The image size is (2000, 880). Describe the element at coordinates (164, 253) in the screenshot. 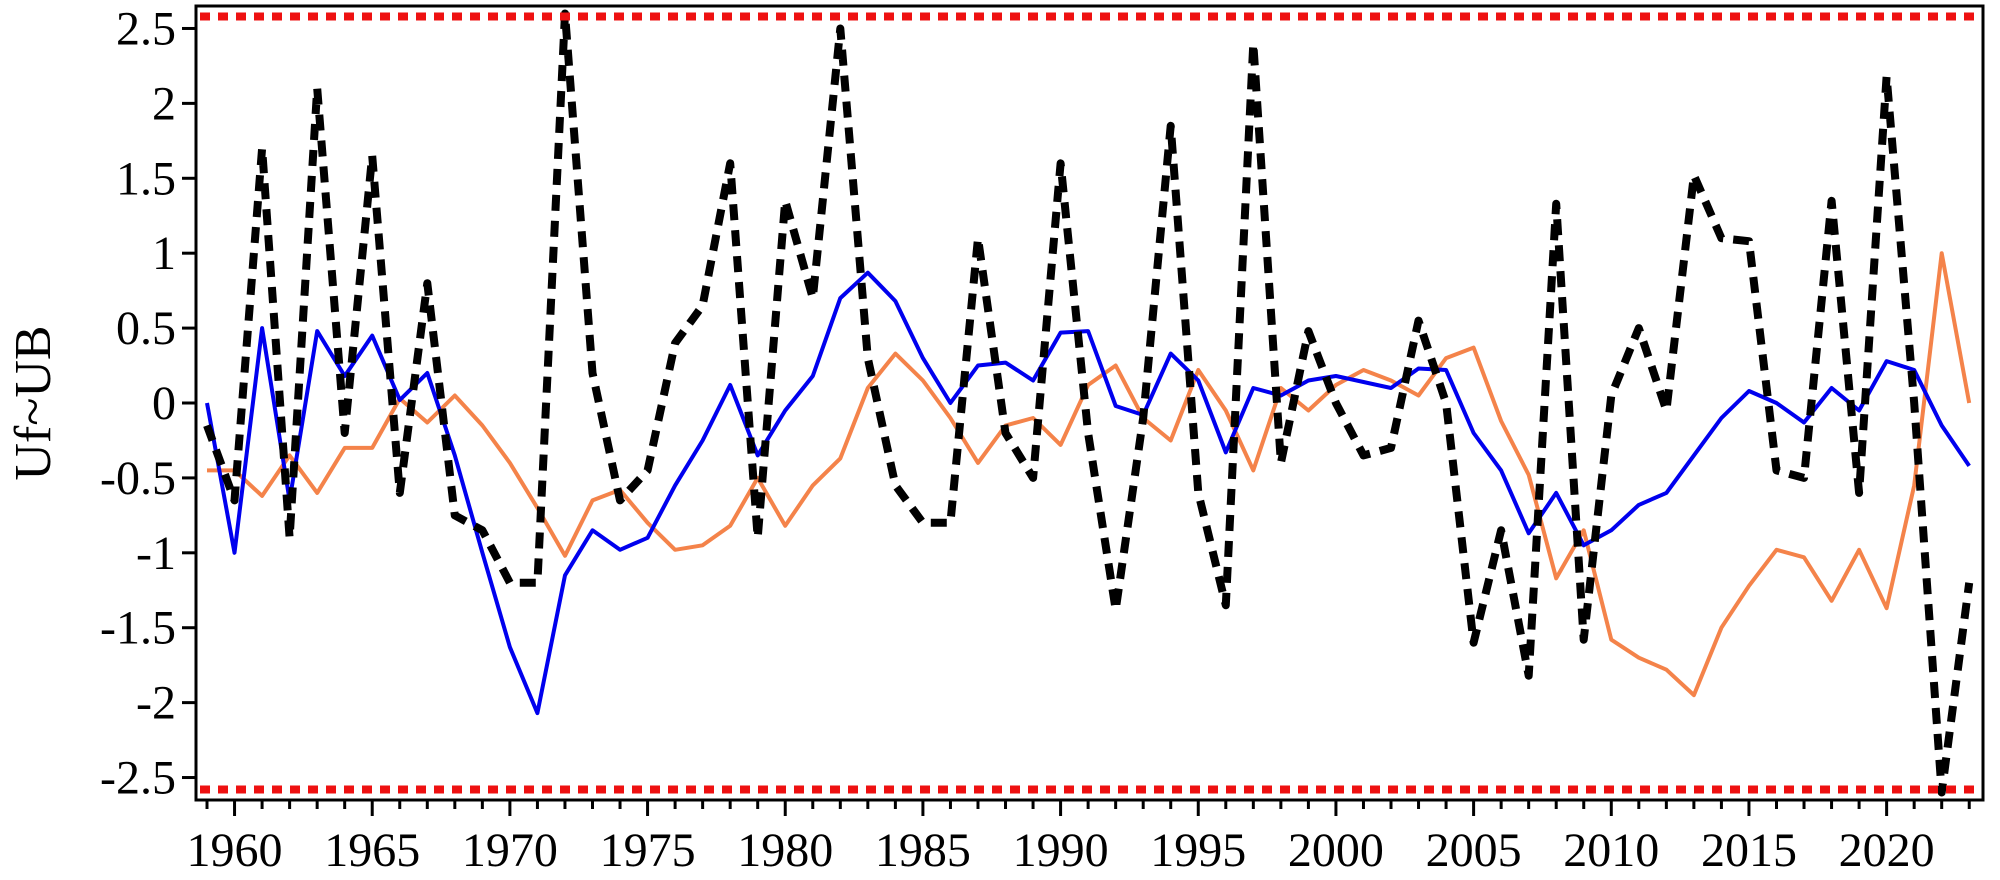

I see `y-tick-label: 1` at that location.